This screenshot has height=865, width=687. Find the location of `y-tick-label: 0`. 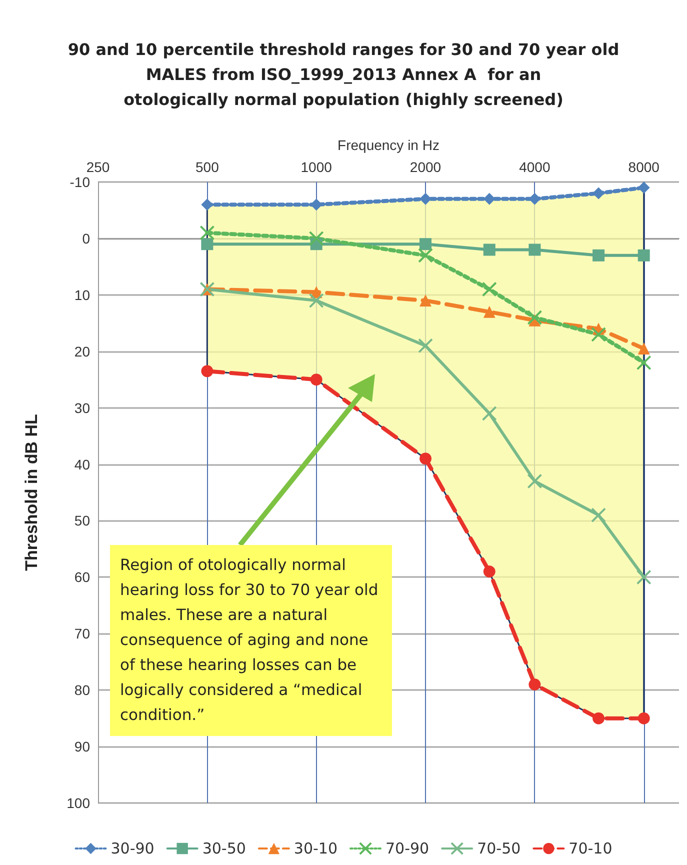

y-tick-label: 0 is located at coordinates (86, 238).